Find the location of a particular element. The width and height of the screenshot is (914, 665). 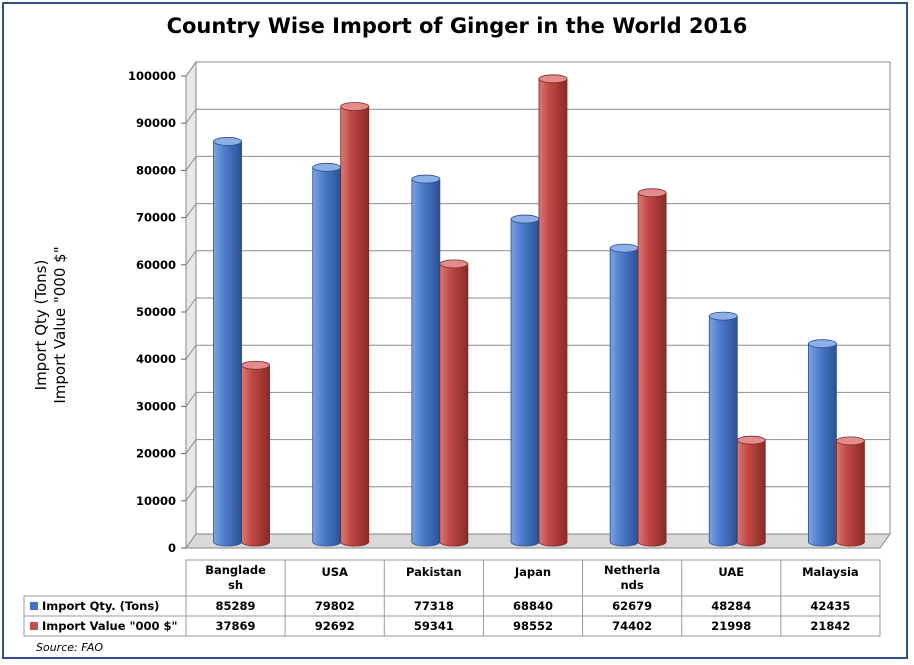

category-label: Netherla is located at coordinates (632, 570).